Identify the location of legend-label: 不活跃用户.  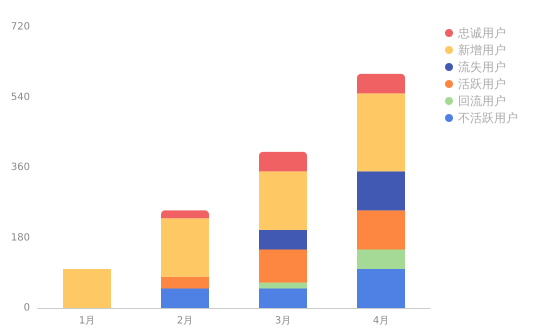
(488, 118).